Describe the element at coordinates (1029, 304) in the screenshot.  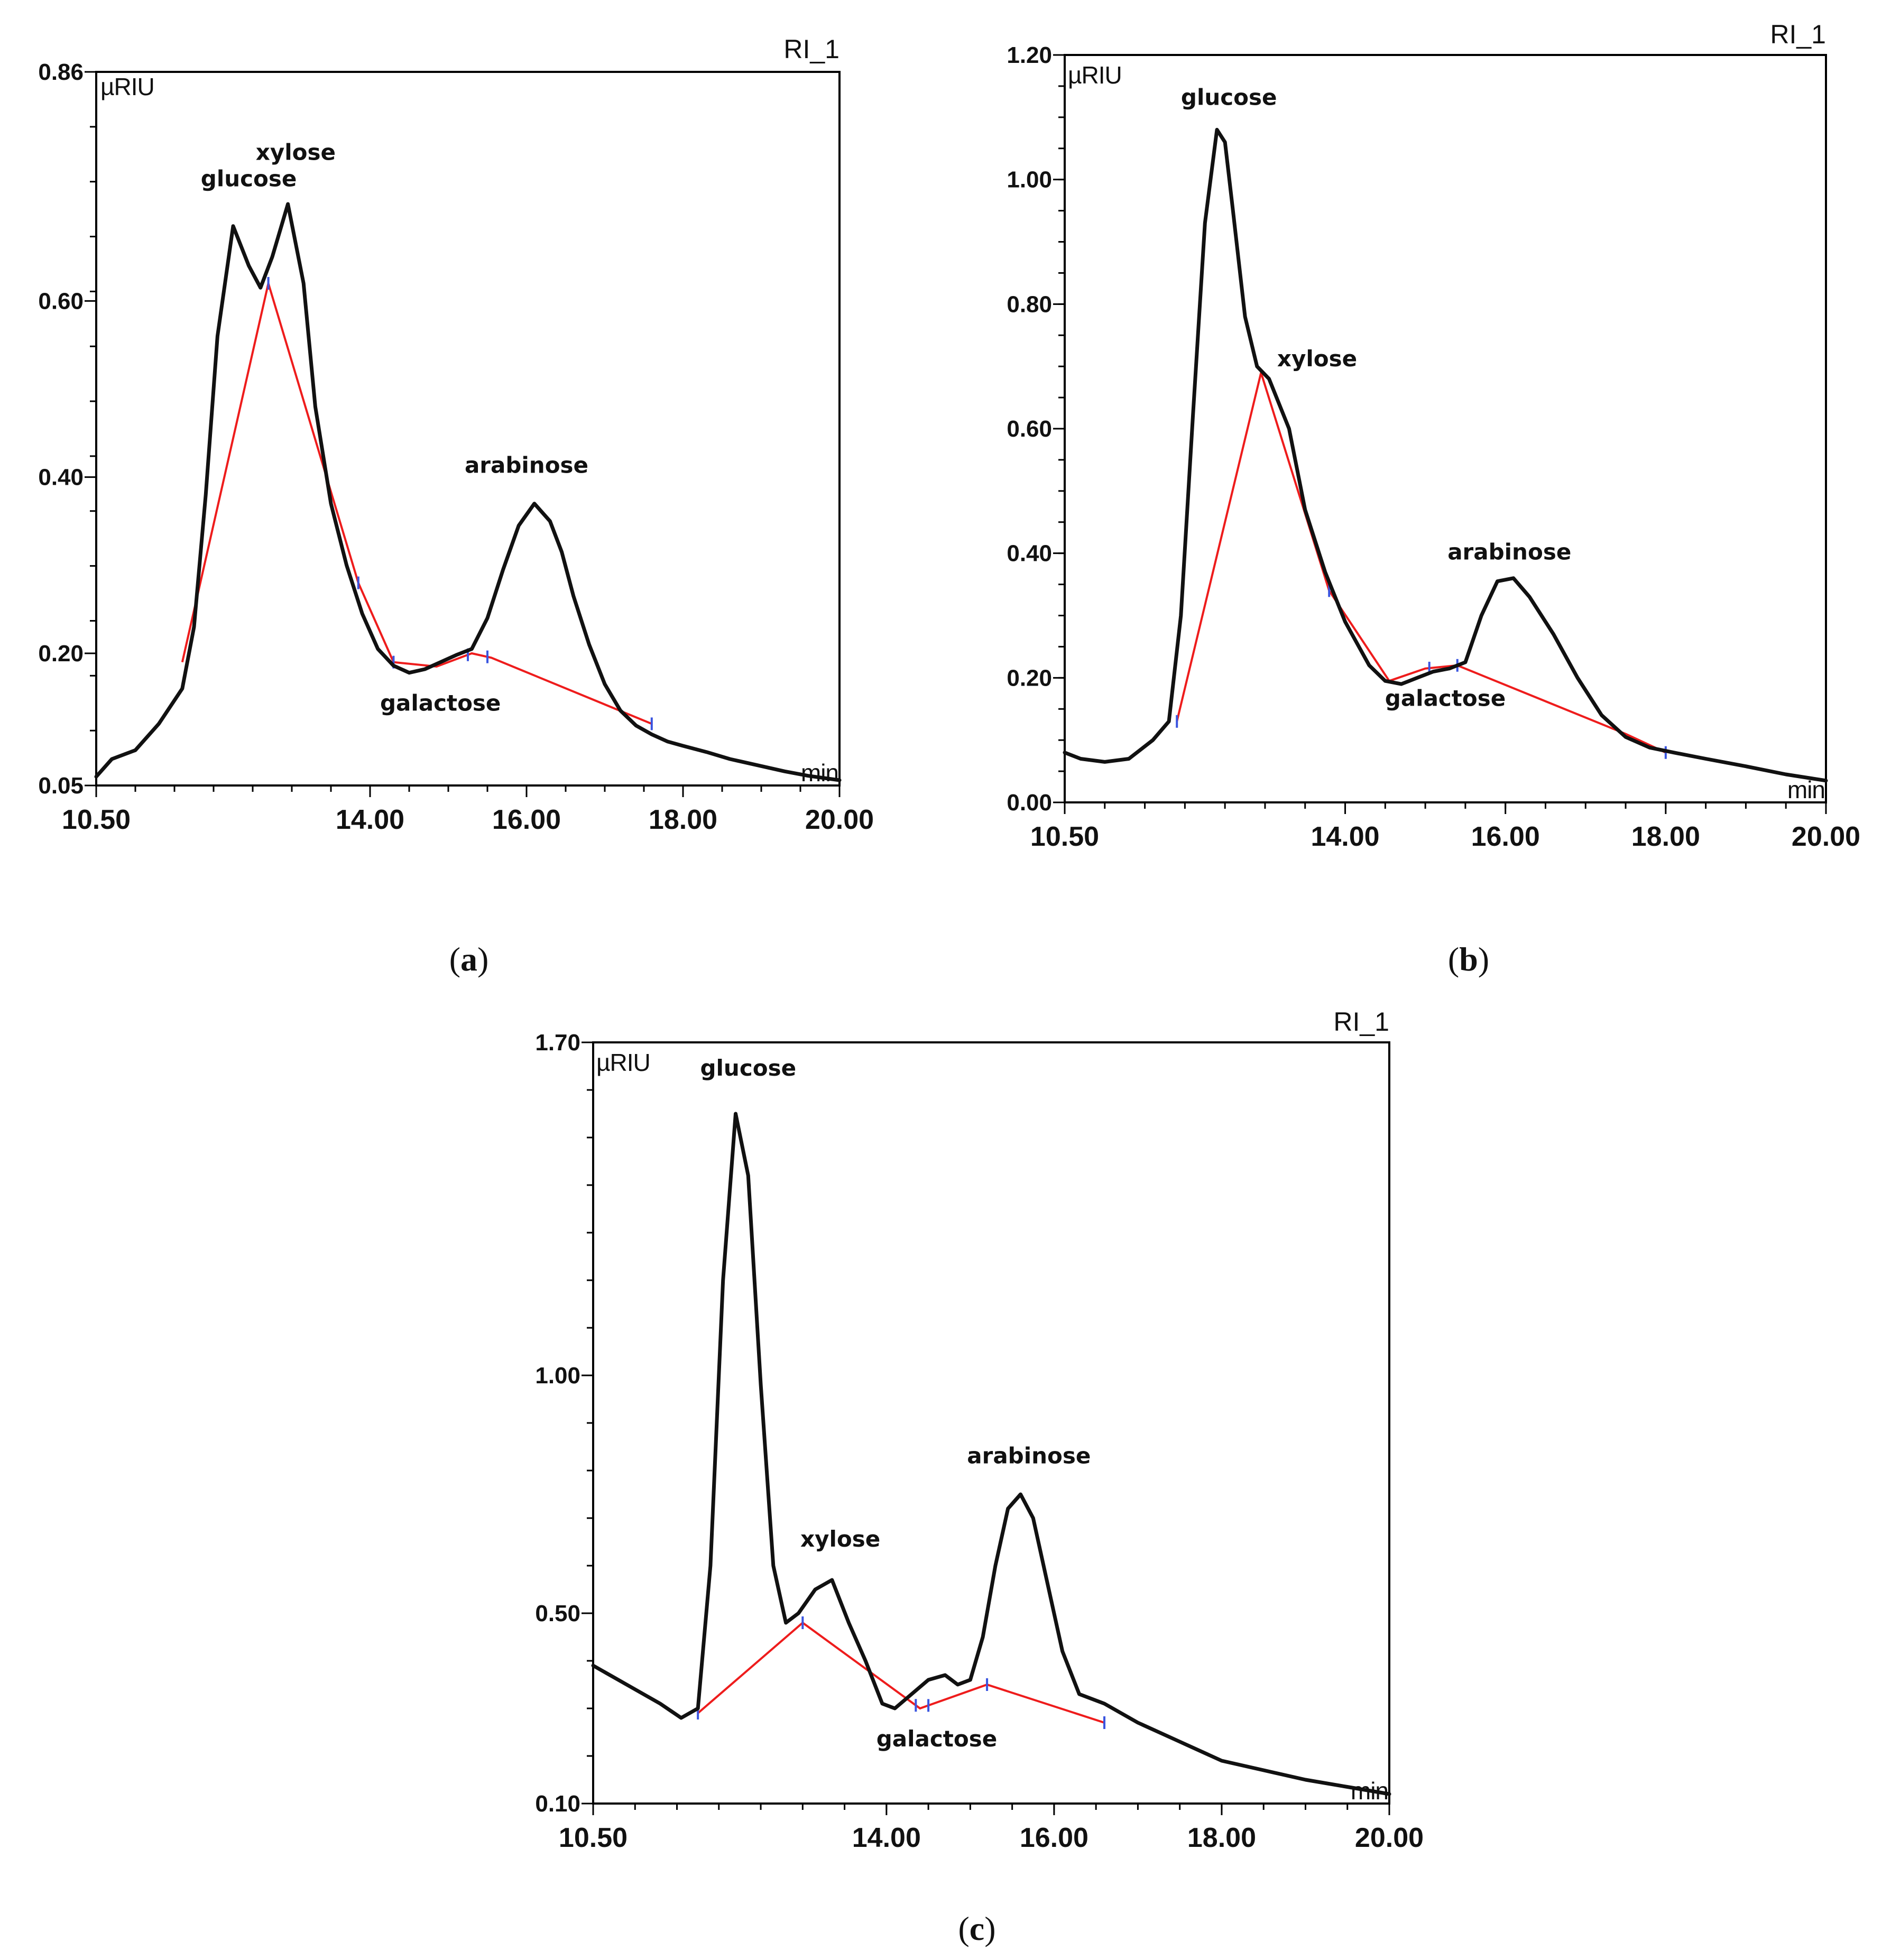
I see `y-tick-label: 0.80` at that location.